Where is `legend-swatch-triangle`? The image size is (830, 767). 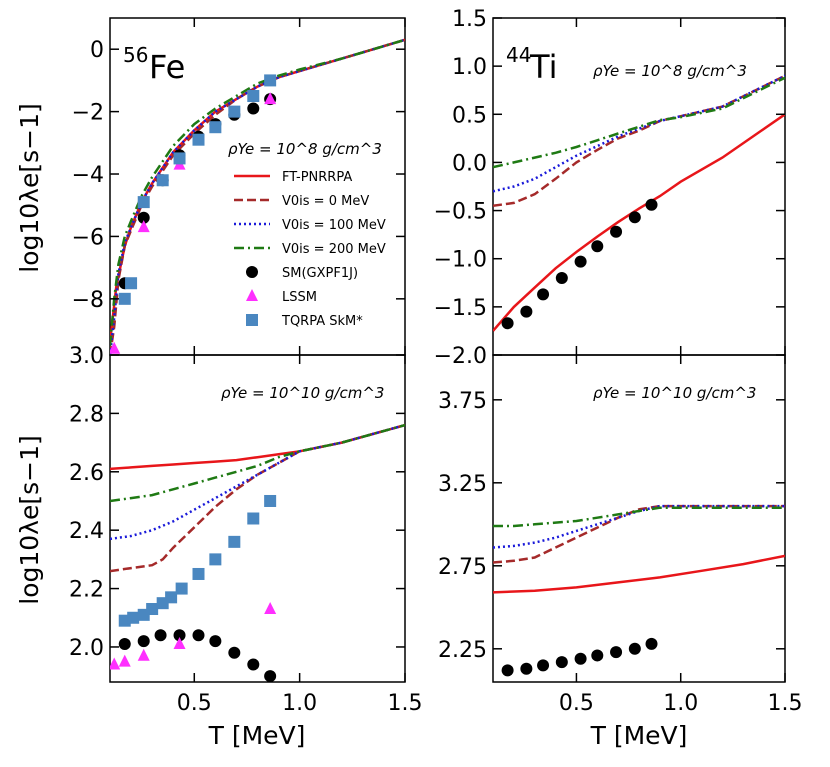
legend-swatch-triangle is located at coordinates (252, 295).